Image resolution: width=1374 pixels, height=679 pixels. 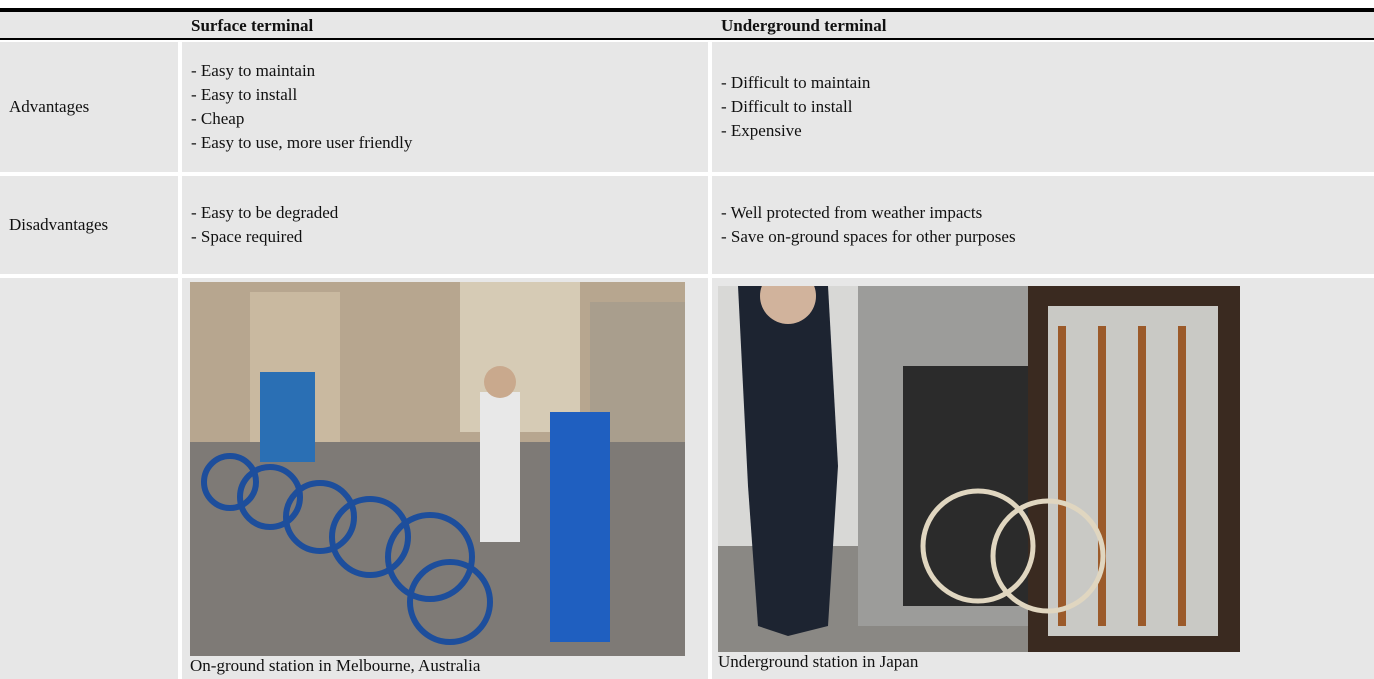 What do you see at coordinates (687, 10) in the screenshot?
I see `top-rule` at bounding box center [687, 10].